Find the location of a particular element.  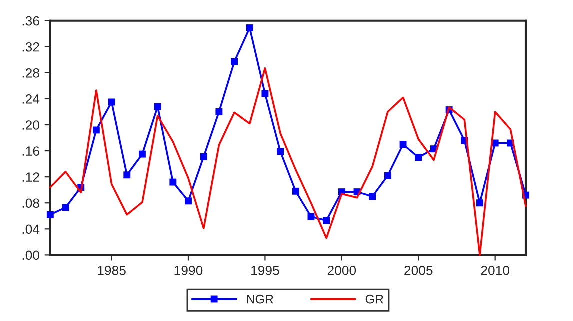

y-tick-label: .08 is located at coordinates (31, 203).